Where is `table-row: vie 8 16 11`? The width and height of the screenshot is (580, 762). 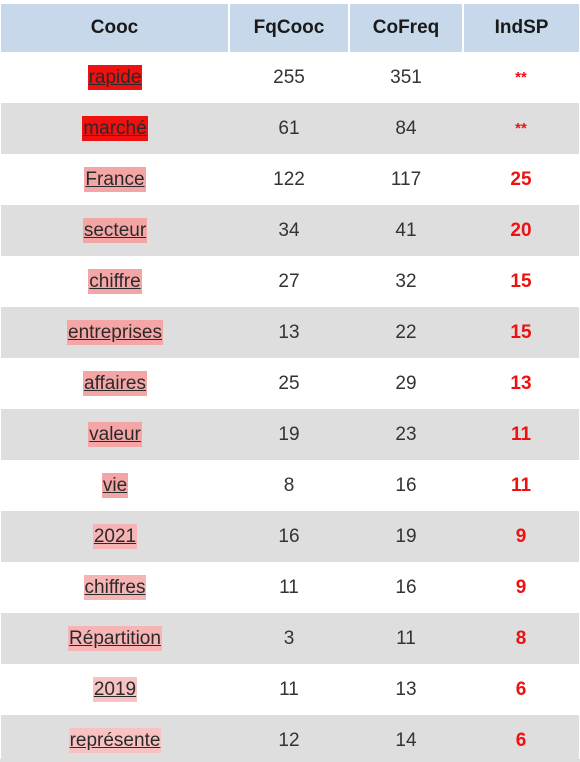
table-row: vie 8 16 11 is located at coordinates (290, 485).